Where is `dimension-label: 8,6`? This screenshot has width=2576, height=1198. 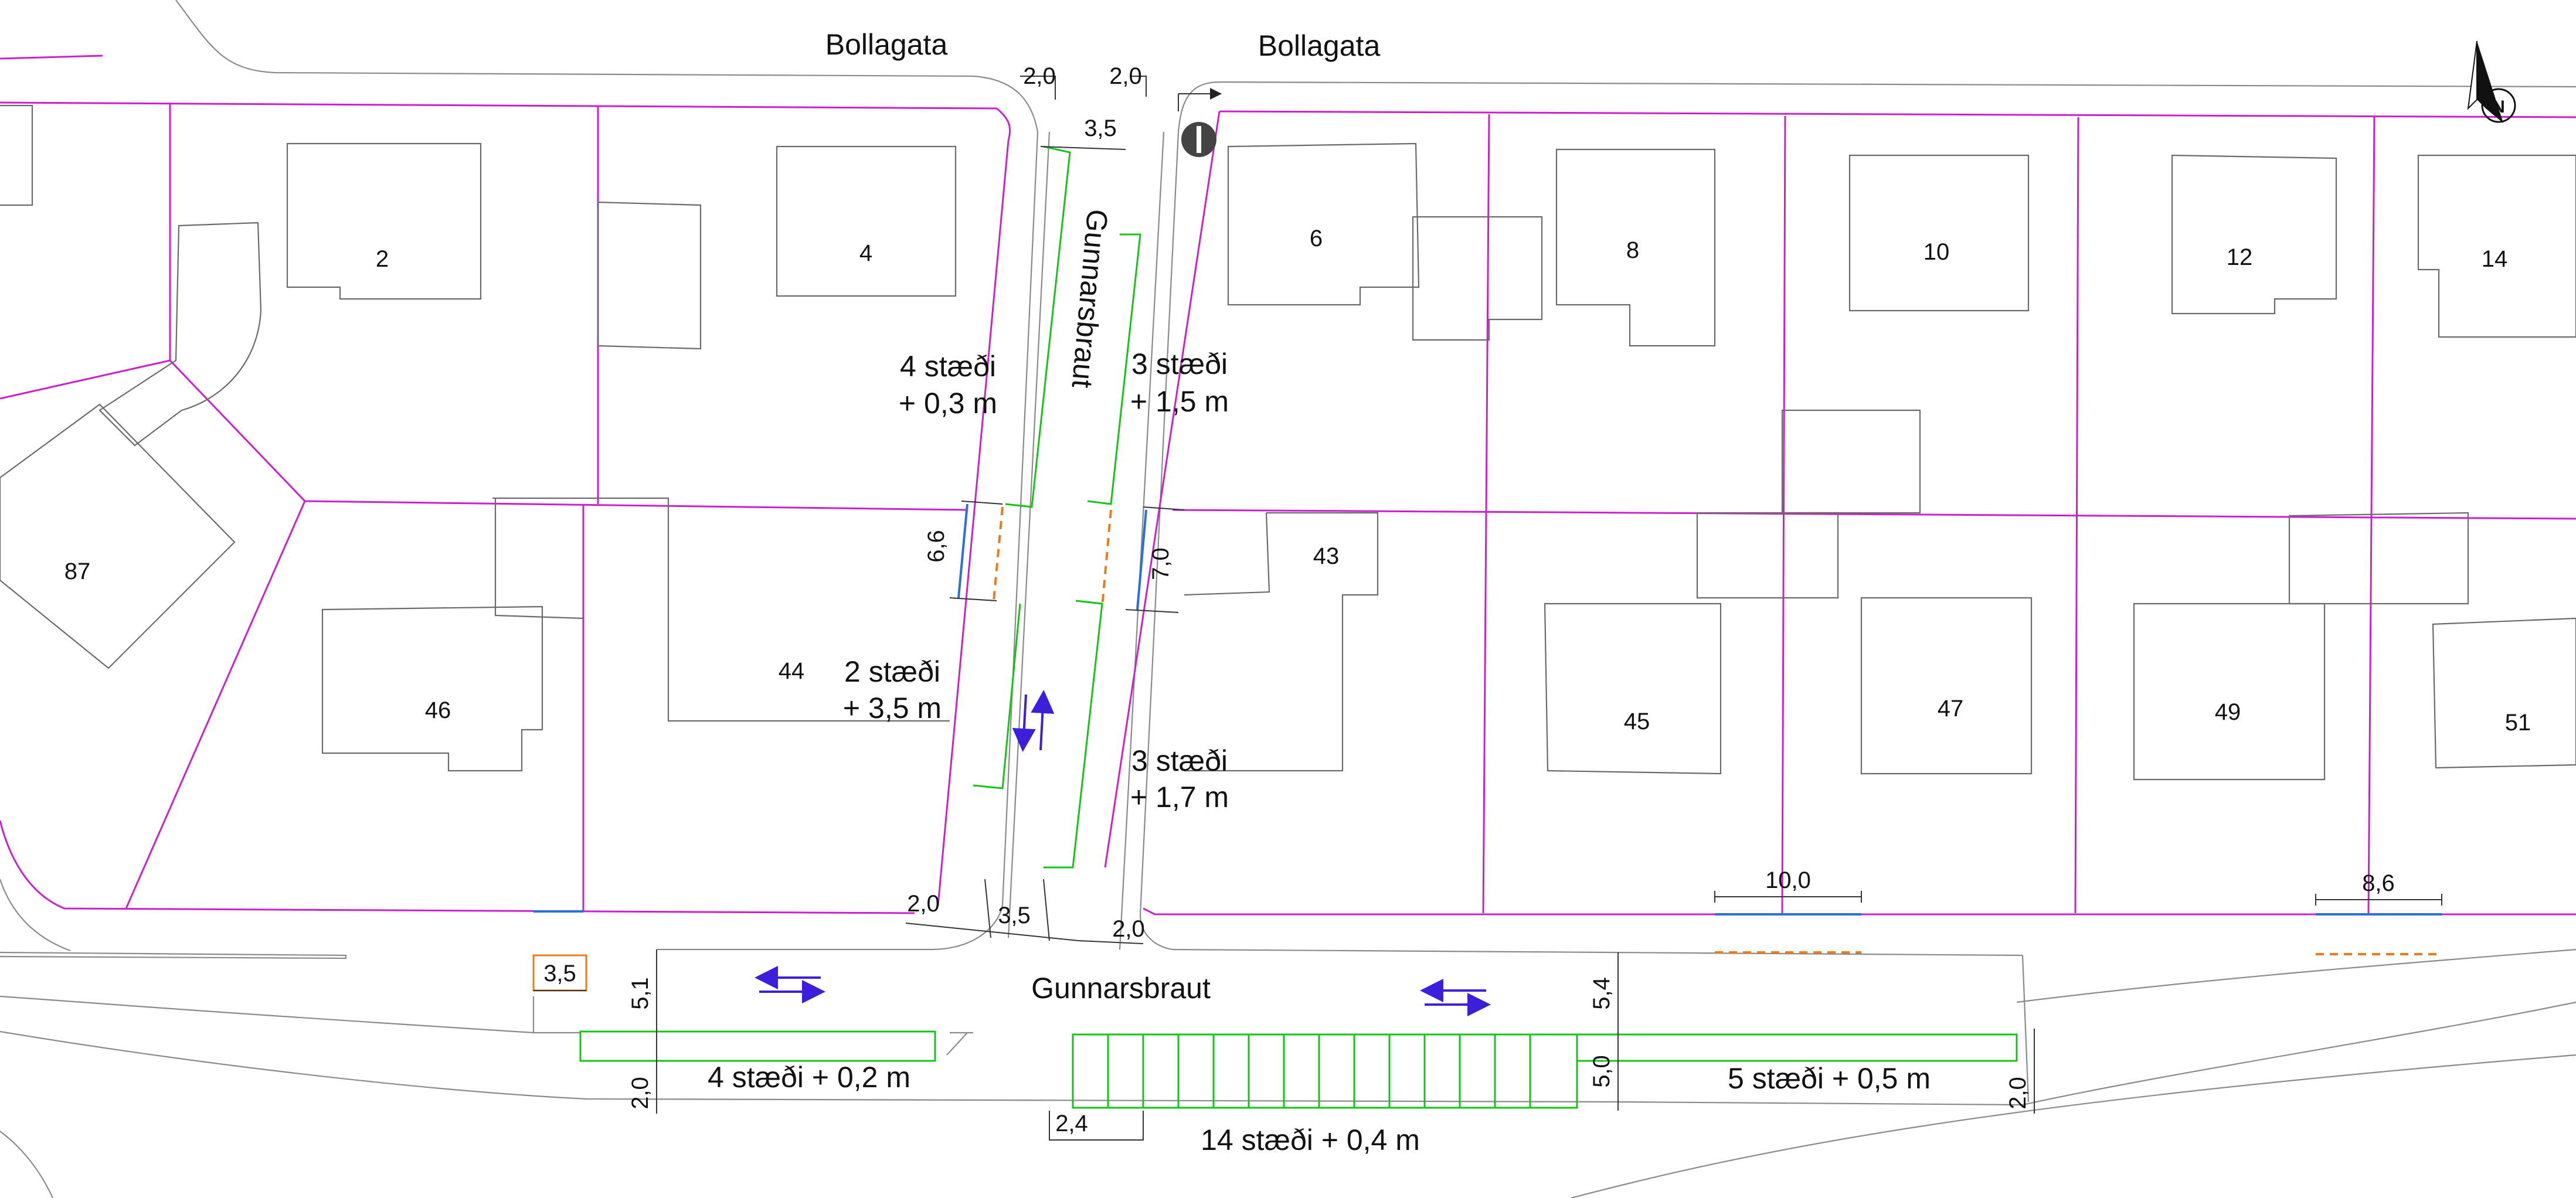
dimension-label: 8,6 is located at coordinates (2379, 883).